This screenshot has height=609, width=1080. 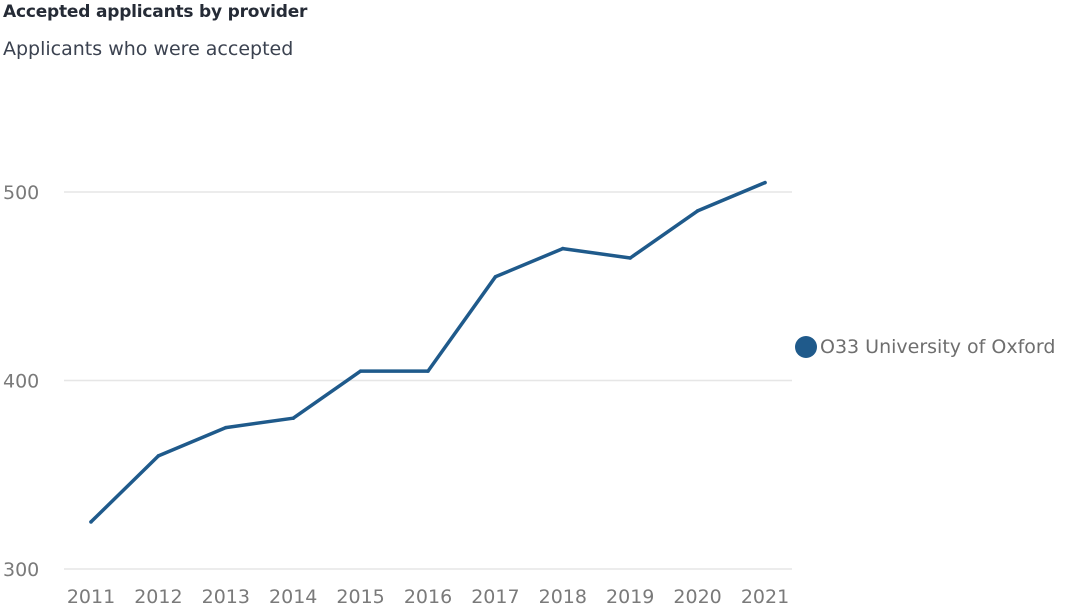 I want to click on chart-title: Accepted applicants by provider, so click(x=155, y=12).